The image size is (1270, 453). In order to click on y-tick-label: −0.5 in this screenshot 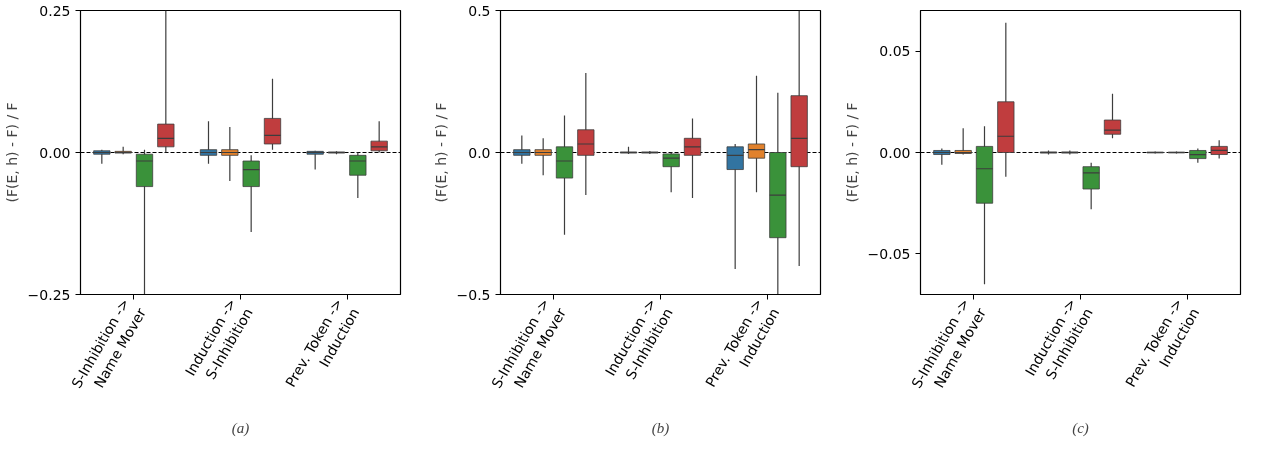, I will do `click(473, 294)`.